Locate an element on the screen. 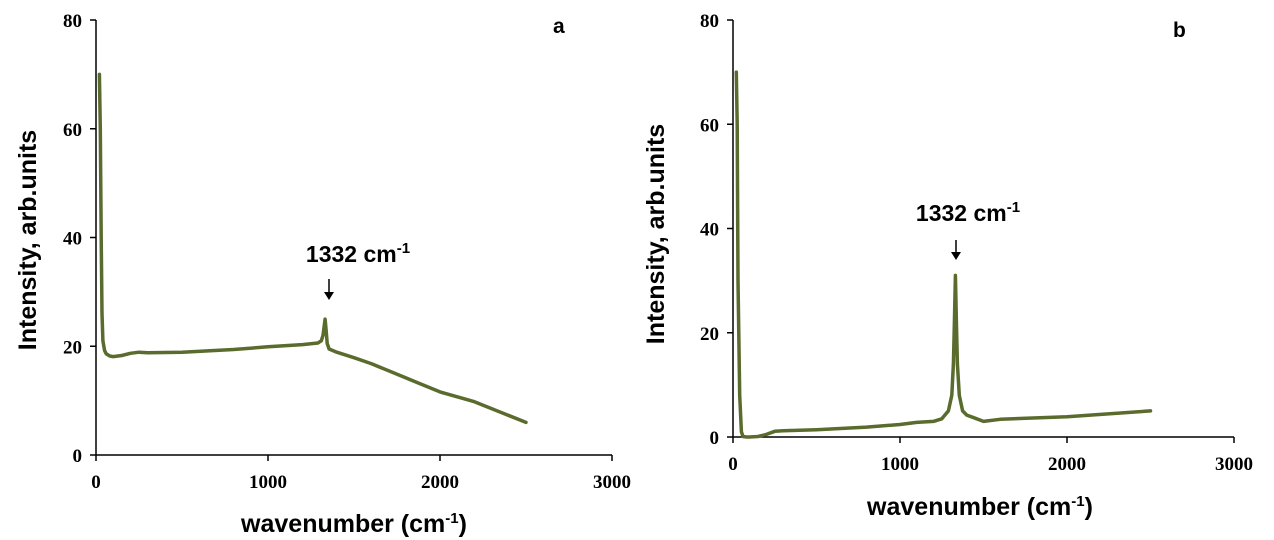  chart-b-ytick-label: 80 is located at coordinates (709, 21).